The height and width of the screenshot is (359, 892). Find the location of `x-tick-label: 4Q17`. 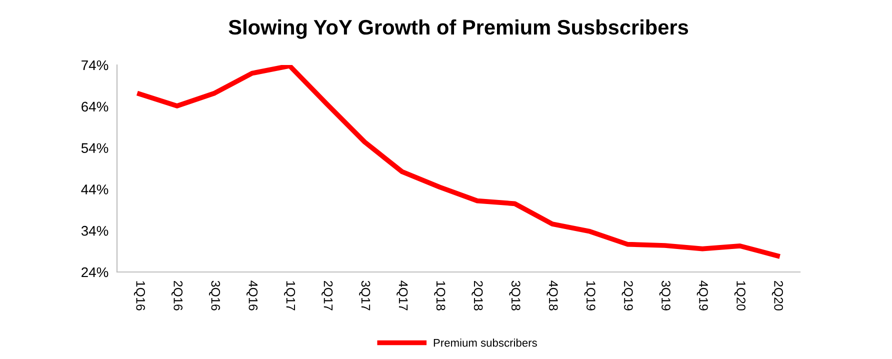

x-tick-label: 4Q17 is located at coordinates (402, 295).